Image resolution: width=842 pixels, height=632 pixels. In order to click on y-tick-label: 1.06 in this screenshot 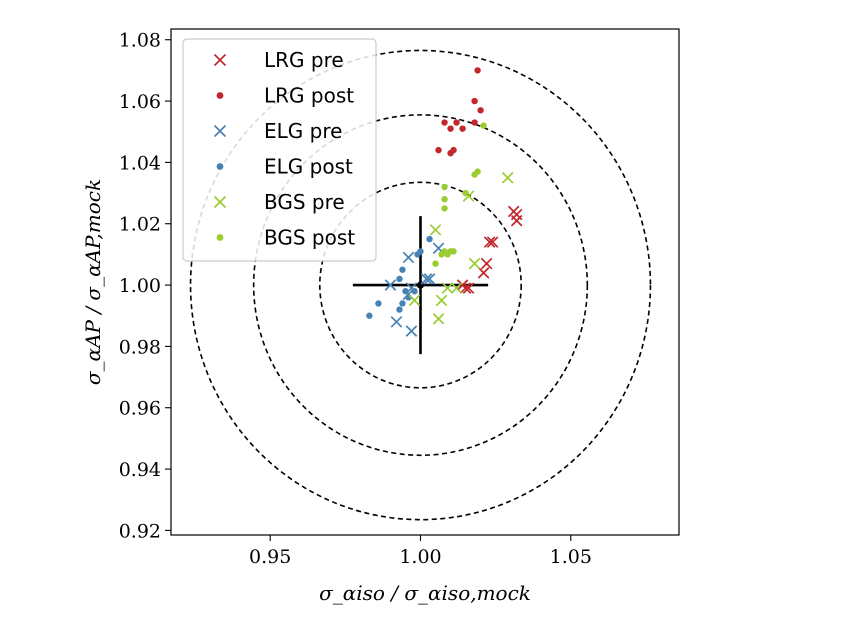, I will do `click(140, 102)`.